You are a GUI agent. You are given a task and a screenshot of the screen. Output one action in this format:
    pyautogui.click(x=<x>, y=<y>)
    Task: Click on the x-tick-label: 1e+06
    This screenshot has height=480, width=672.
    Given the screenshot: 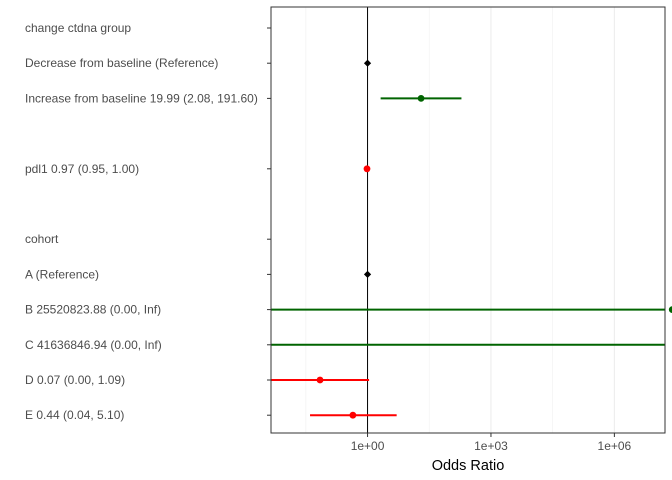 What is the action you would take?
    pyautogui.click(x=615, y=446)
    